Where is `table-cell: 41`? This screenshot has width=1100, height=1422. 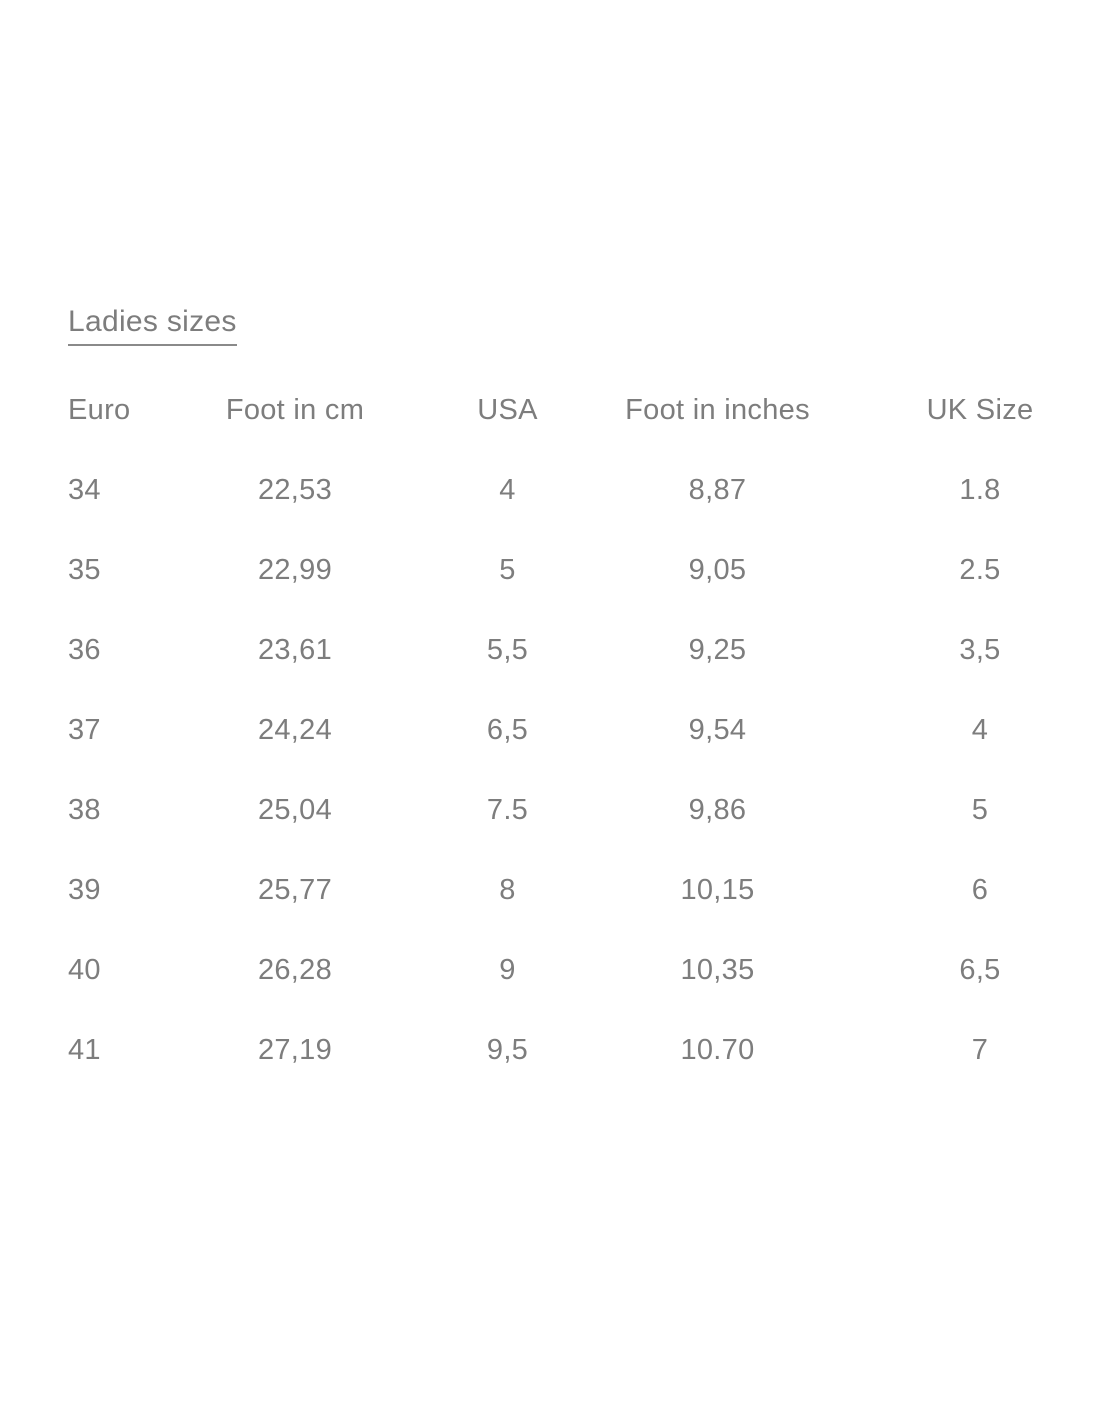
table-cell: 41 is located at coordinates (84, 1049).